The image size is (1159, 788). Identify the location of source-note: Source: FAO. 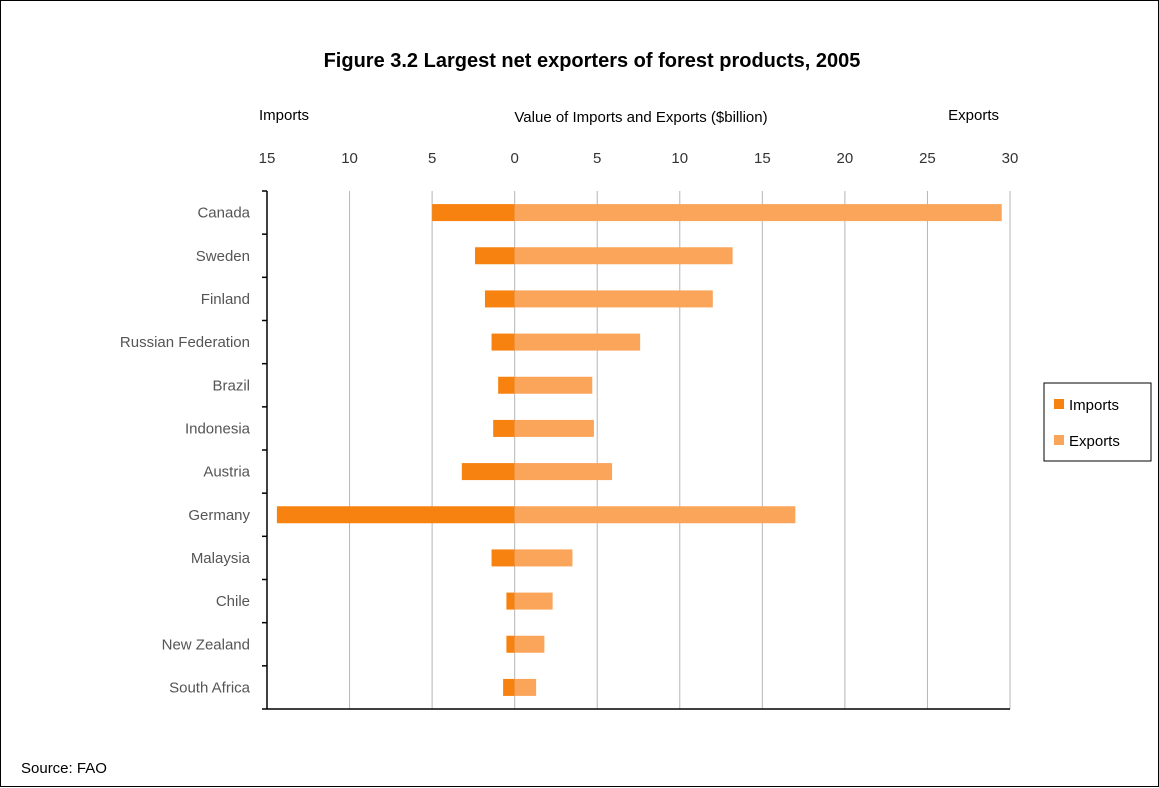
(64, 768).